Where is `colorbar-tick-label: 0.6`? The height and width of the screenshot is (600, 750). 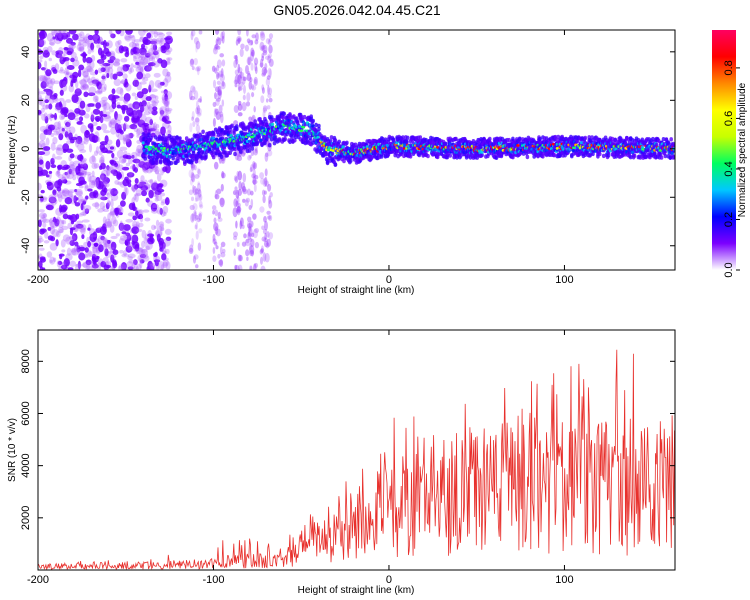 colorbar-tick-label: 0.6 is located at coordinates (729, 118).